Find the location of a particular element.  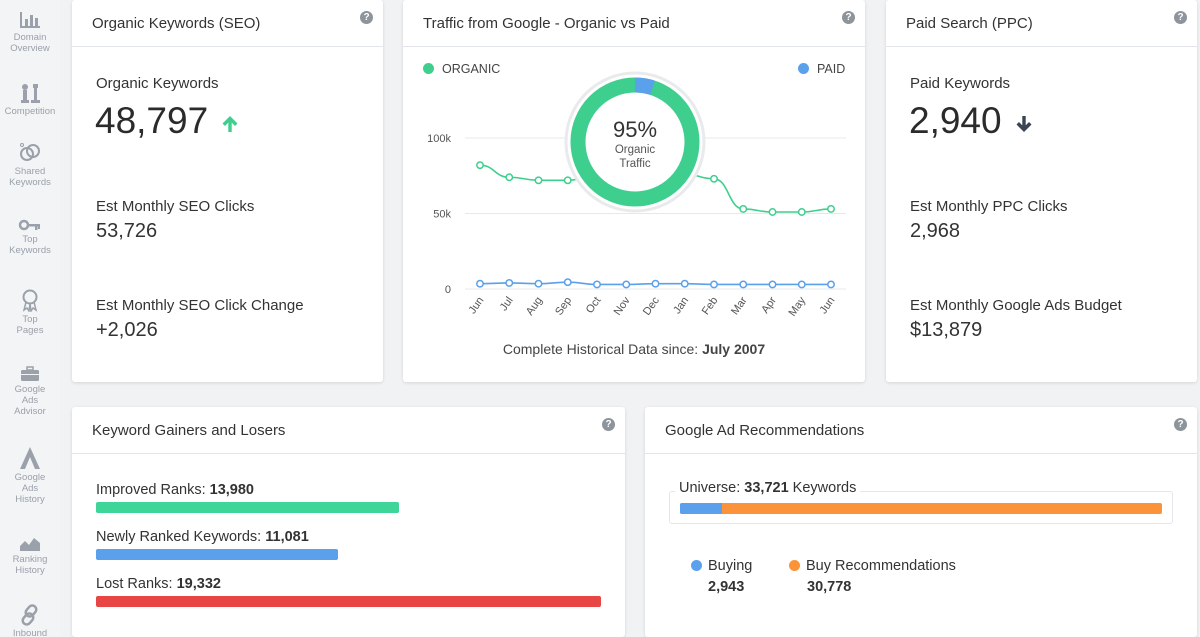

ppc-clicks-label: Est Monthly PPC Clicks is located at coordinates (989, 206).